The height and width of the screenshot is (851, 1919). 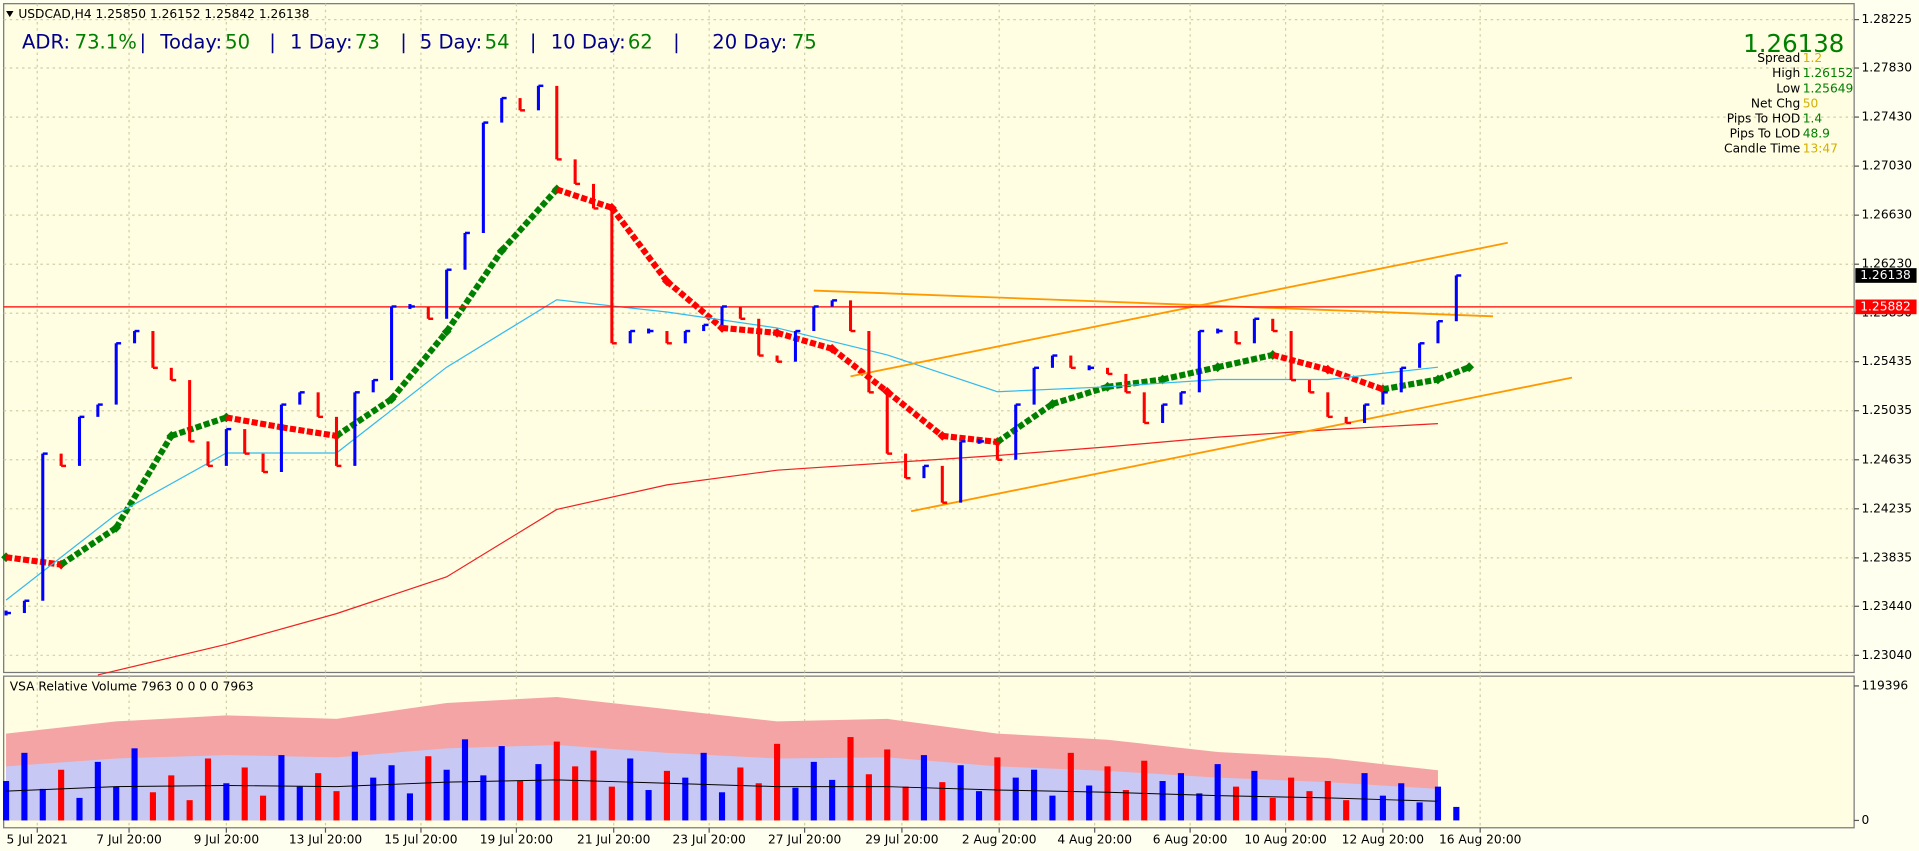 I want to click on last-price-label: 1.26138, so click(x=1885, y=275).